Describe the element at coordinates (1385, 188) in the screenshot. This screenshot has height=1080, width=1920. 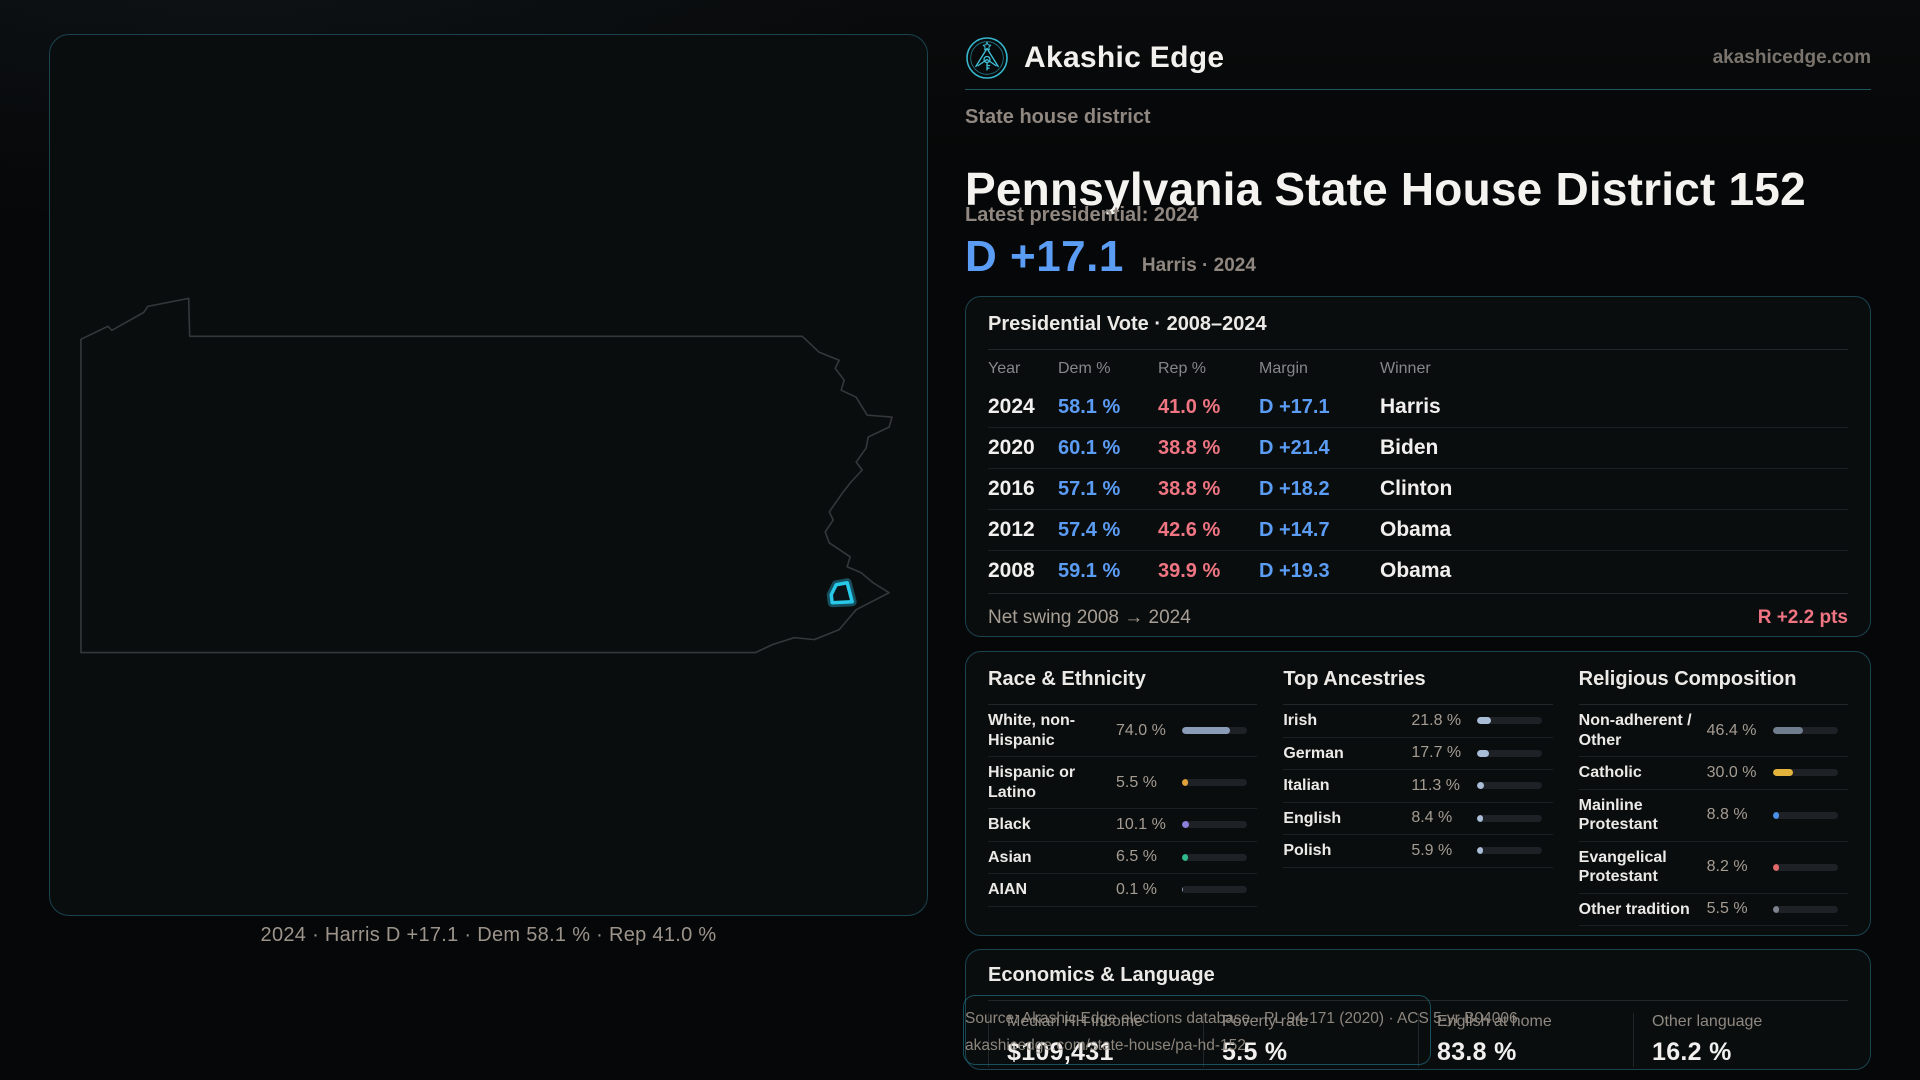
I see `page-title: Pennsylvania State House District 152` at that location.